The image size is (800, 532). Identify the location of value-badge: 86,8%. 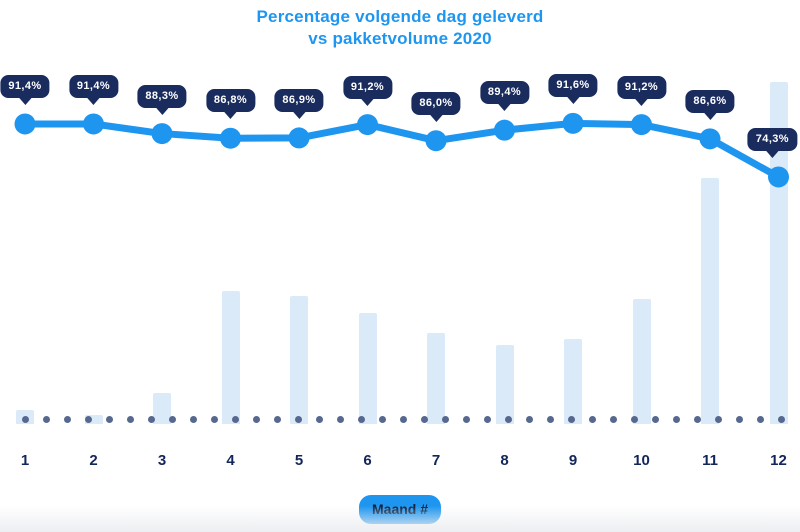
(230, 101).